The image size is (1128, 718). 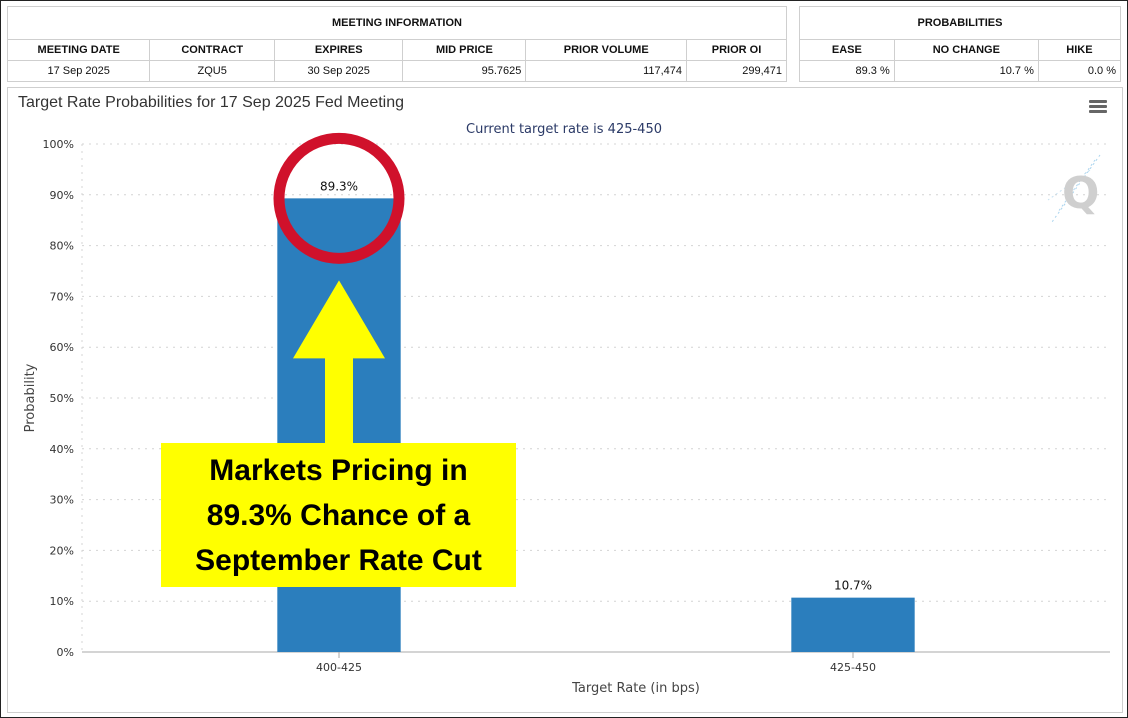 What do you see at coordinates (847, 71) in the screenshot?
I see `ease-cell: 89.3 %` at bounding box center [847, 71].